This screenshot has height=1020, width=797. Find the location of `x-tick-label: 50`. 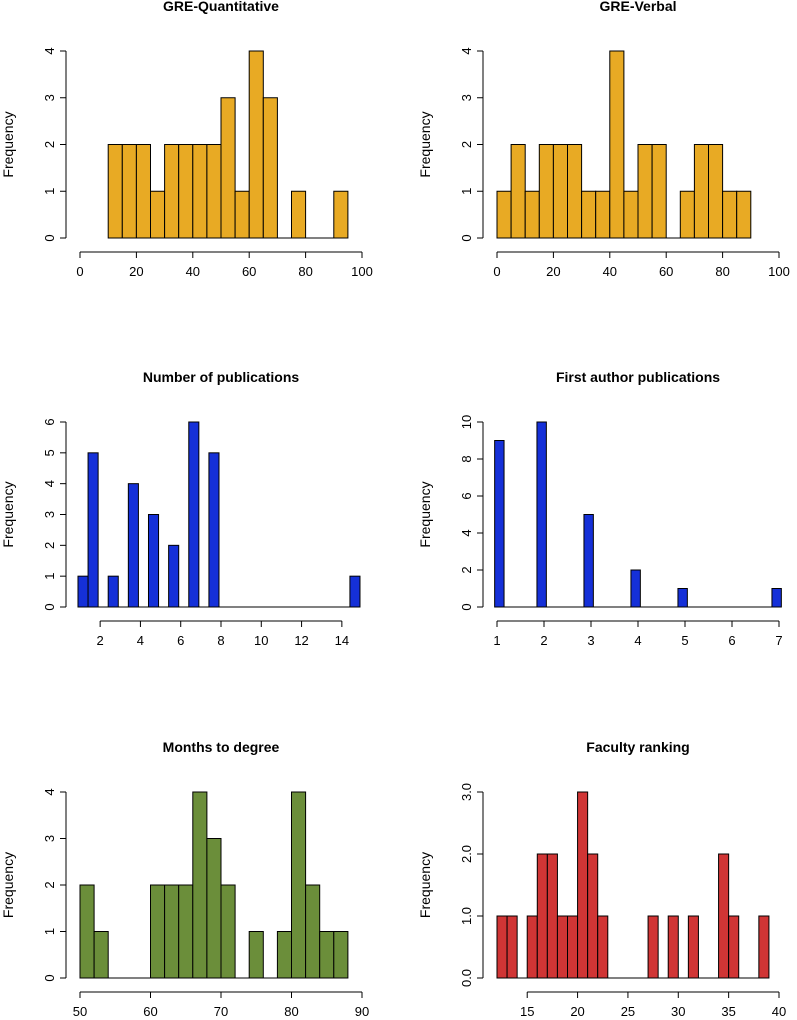

x-tick-label: 50 is located at coordinates (80, 1011).